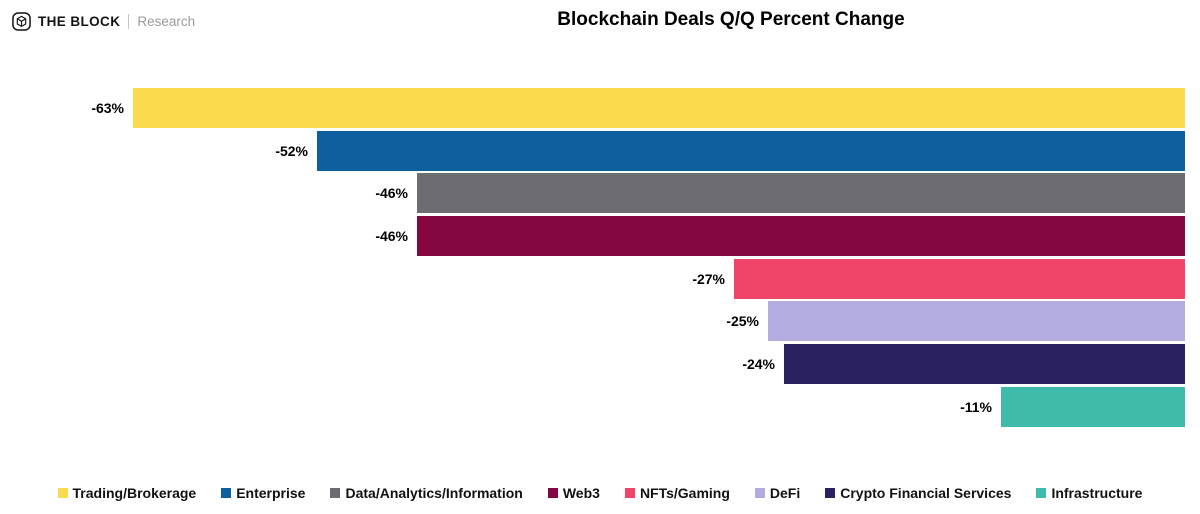 This screenshot has width=1200, height=514. What do you see at coordinates (271, 493) in the screenshot?
I see `legend-label-enterprise: Enterprise` at bounding box center [271, 493].